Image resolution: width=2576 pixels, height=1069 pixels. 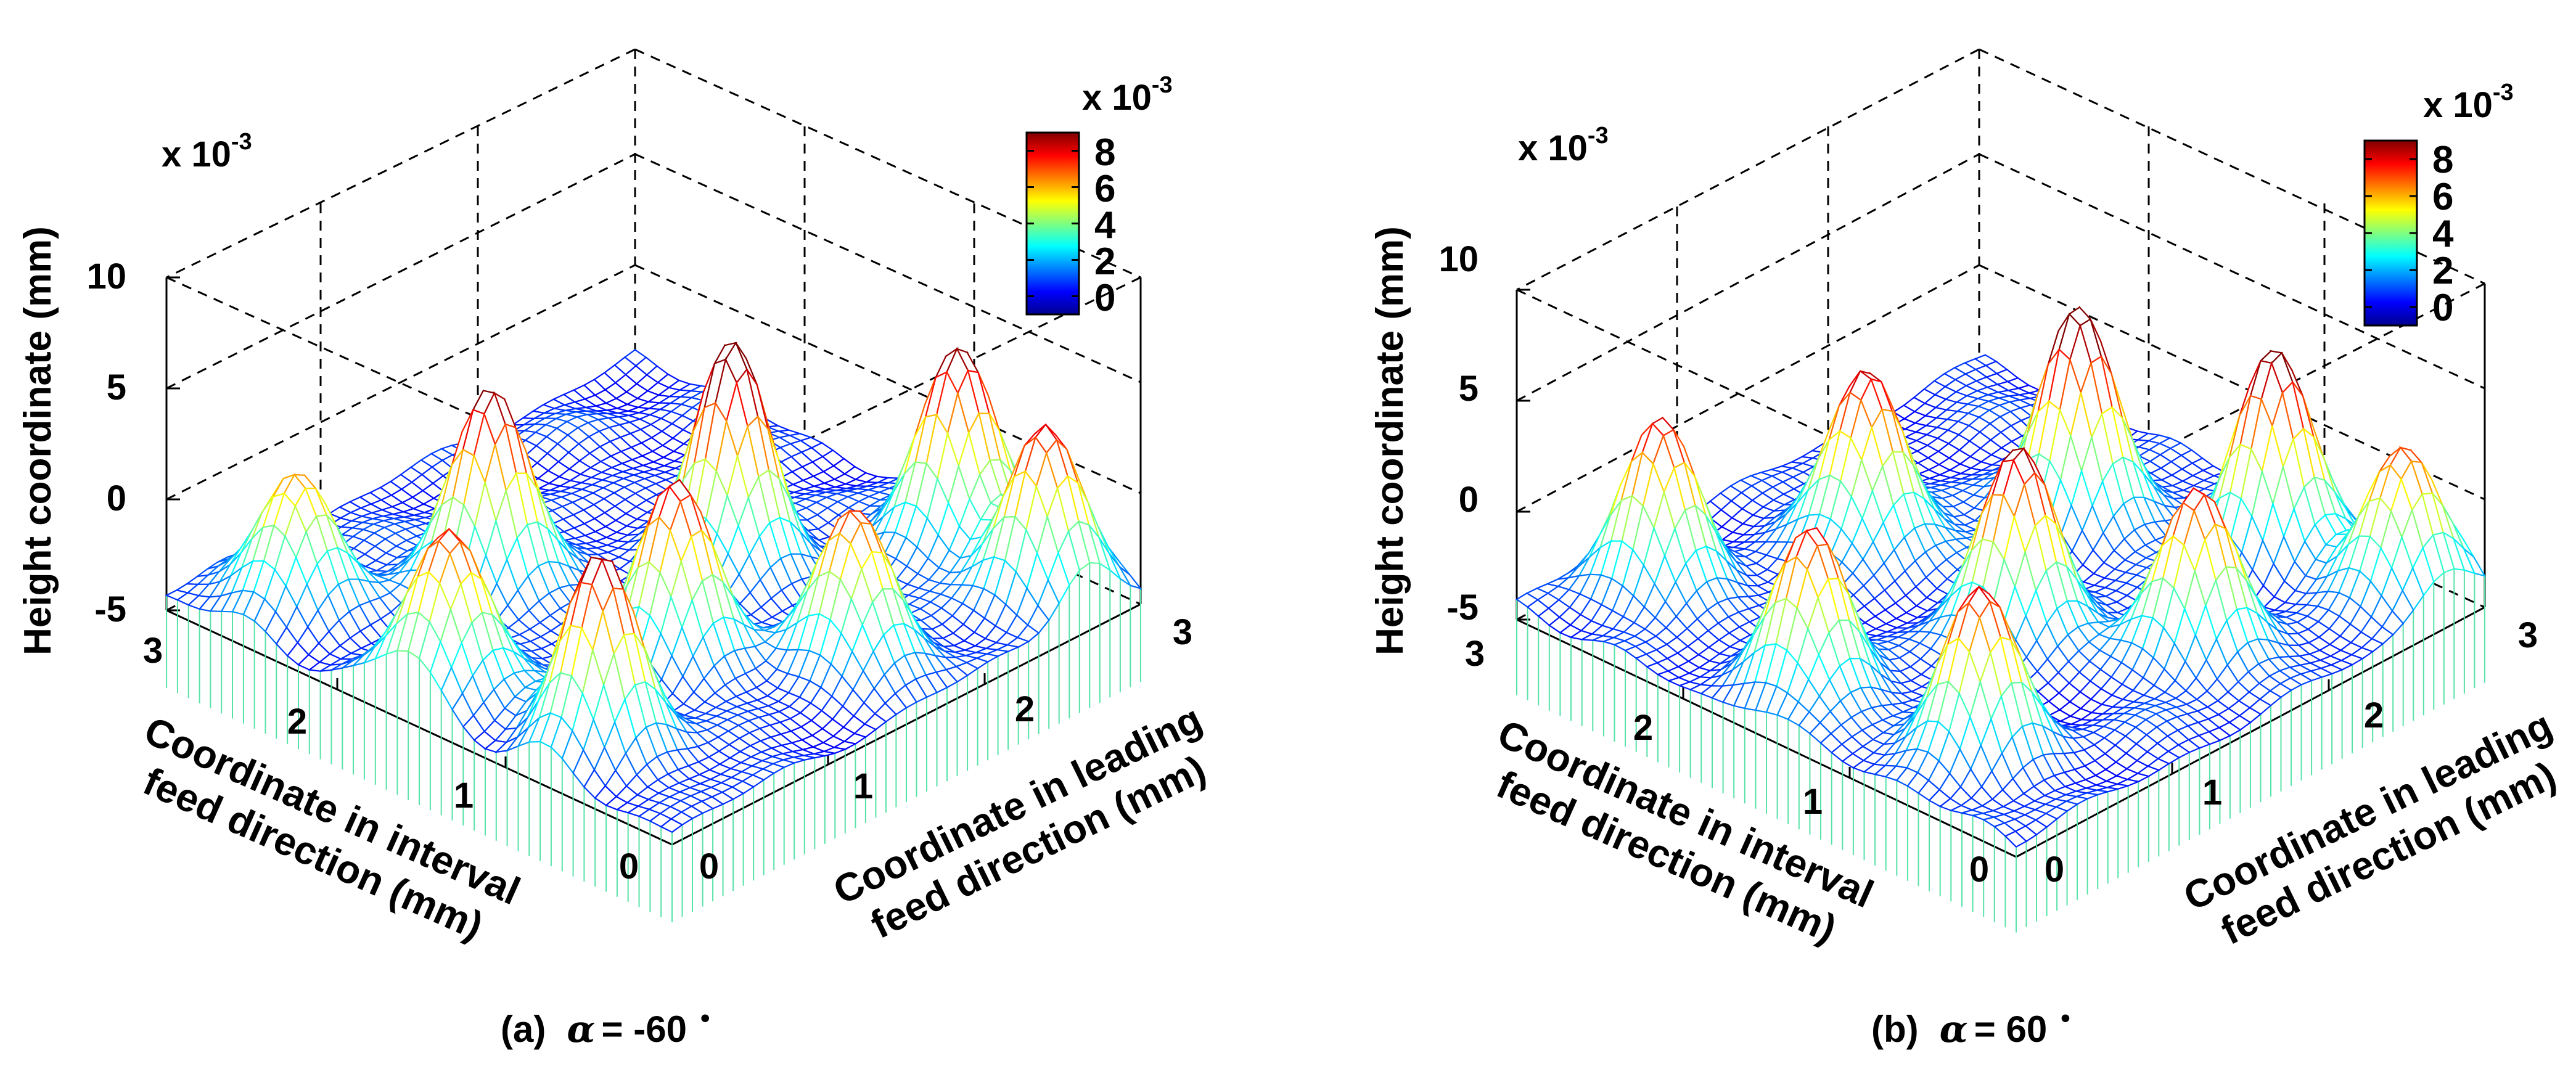 I want to click on panel-a-z-tick-5: 5, so click(x=116, y=387).